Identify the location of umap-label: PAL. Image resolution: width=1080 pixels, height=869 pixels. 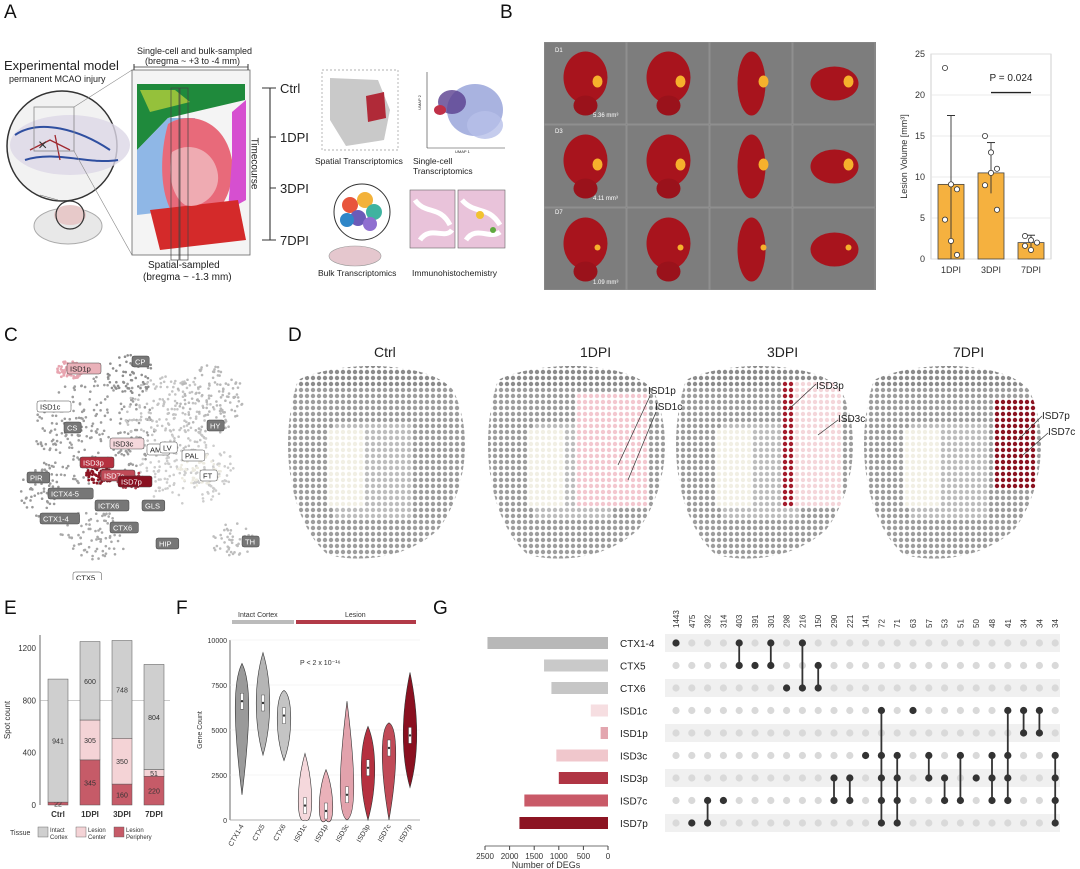
(192, 456).